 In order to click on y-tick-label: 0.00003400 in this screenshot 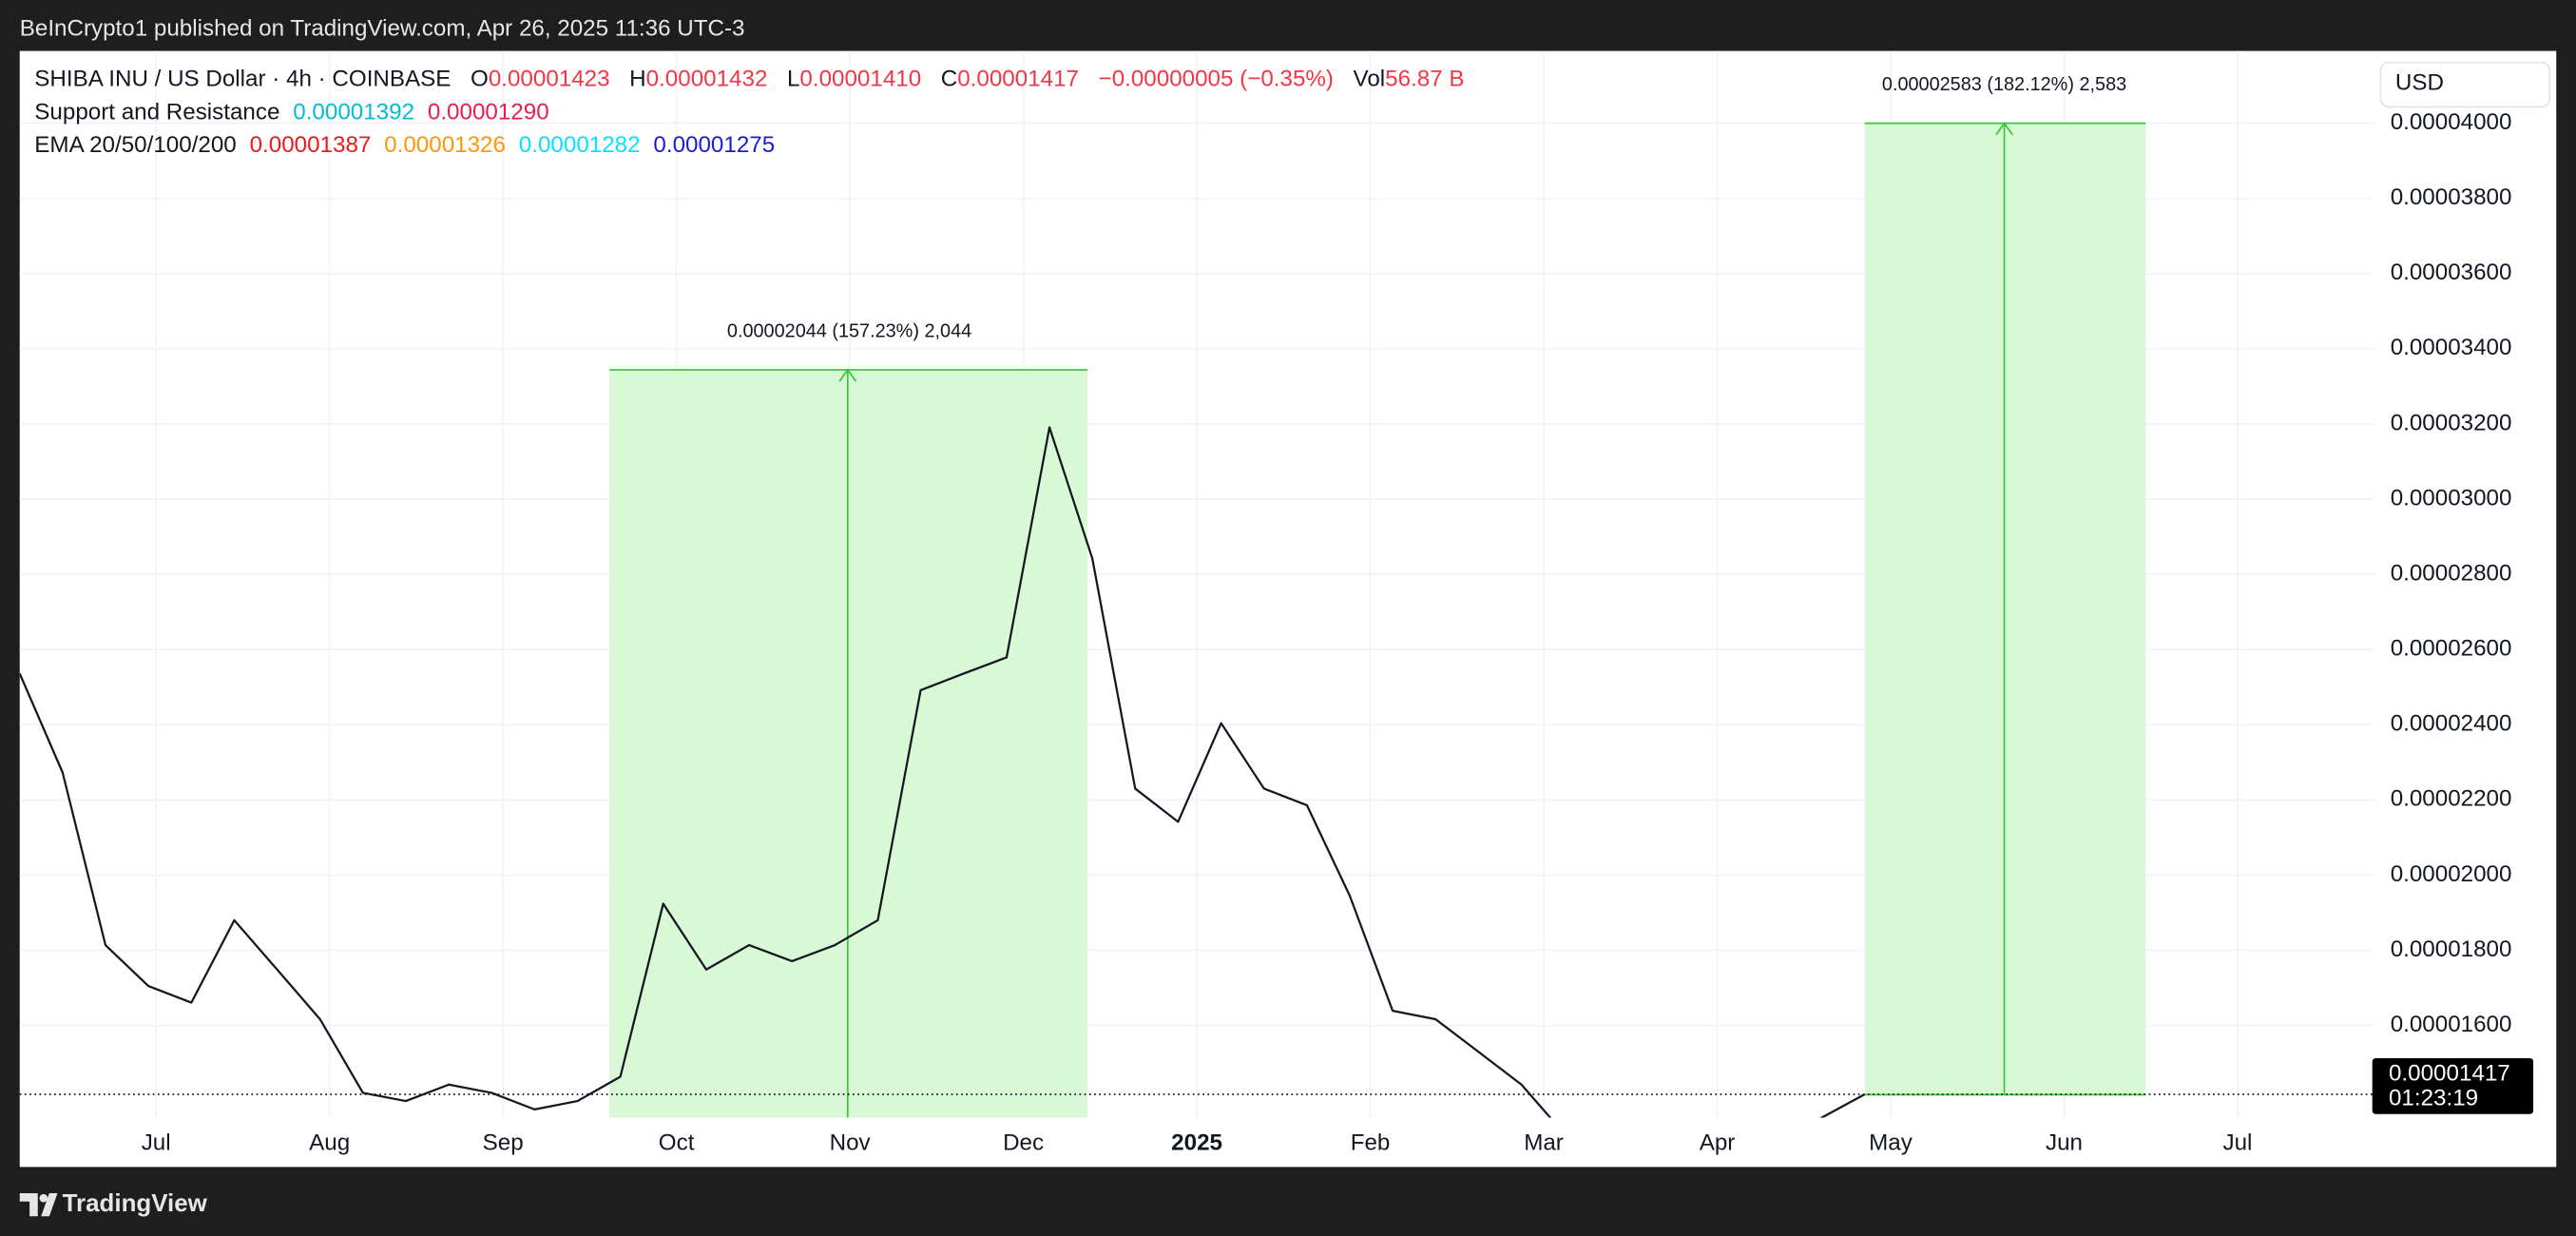, I will do `click(2451, 347)`.